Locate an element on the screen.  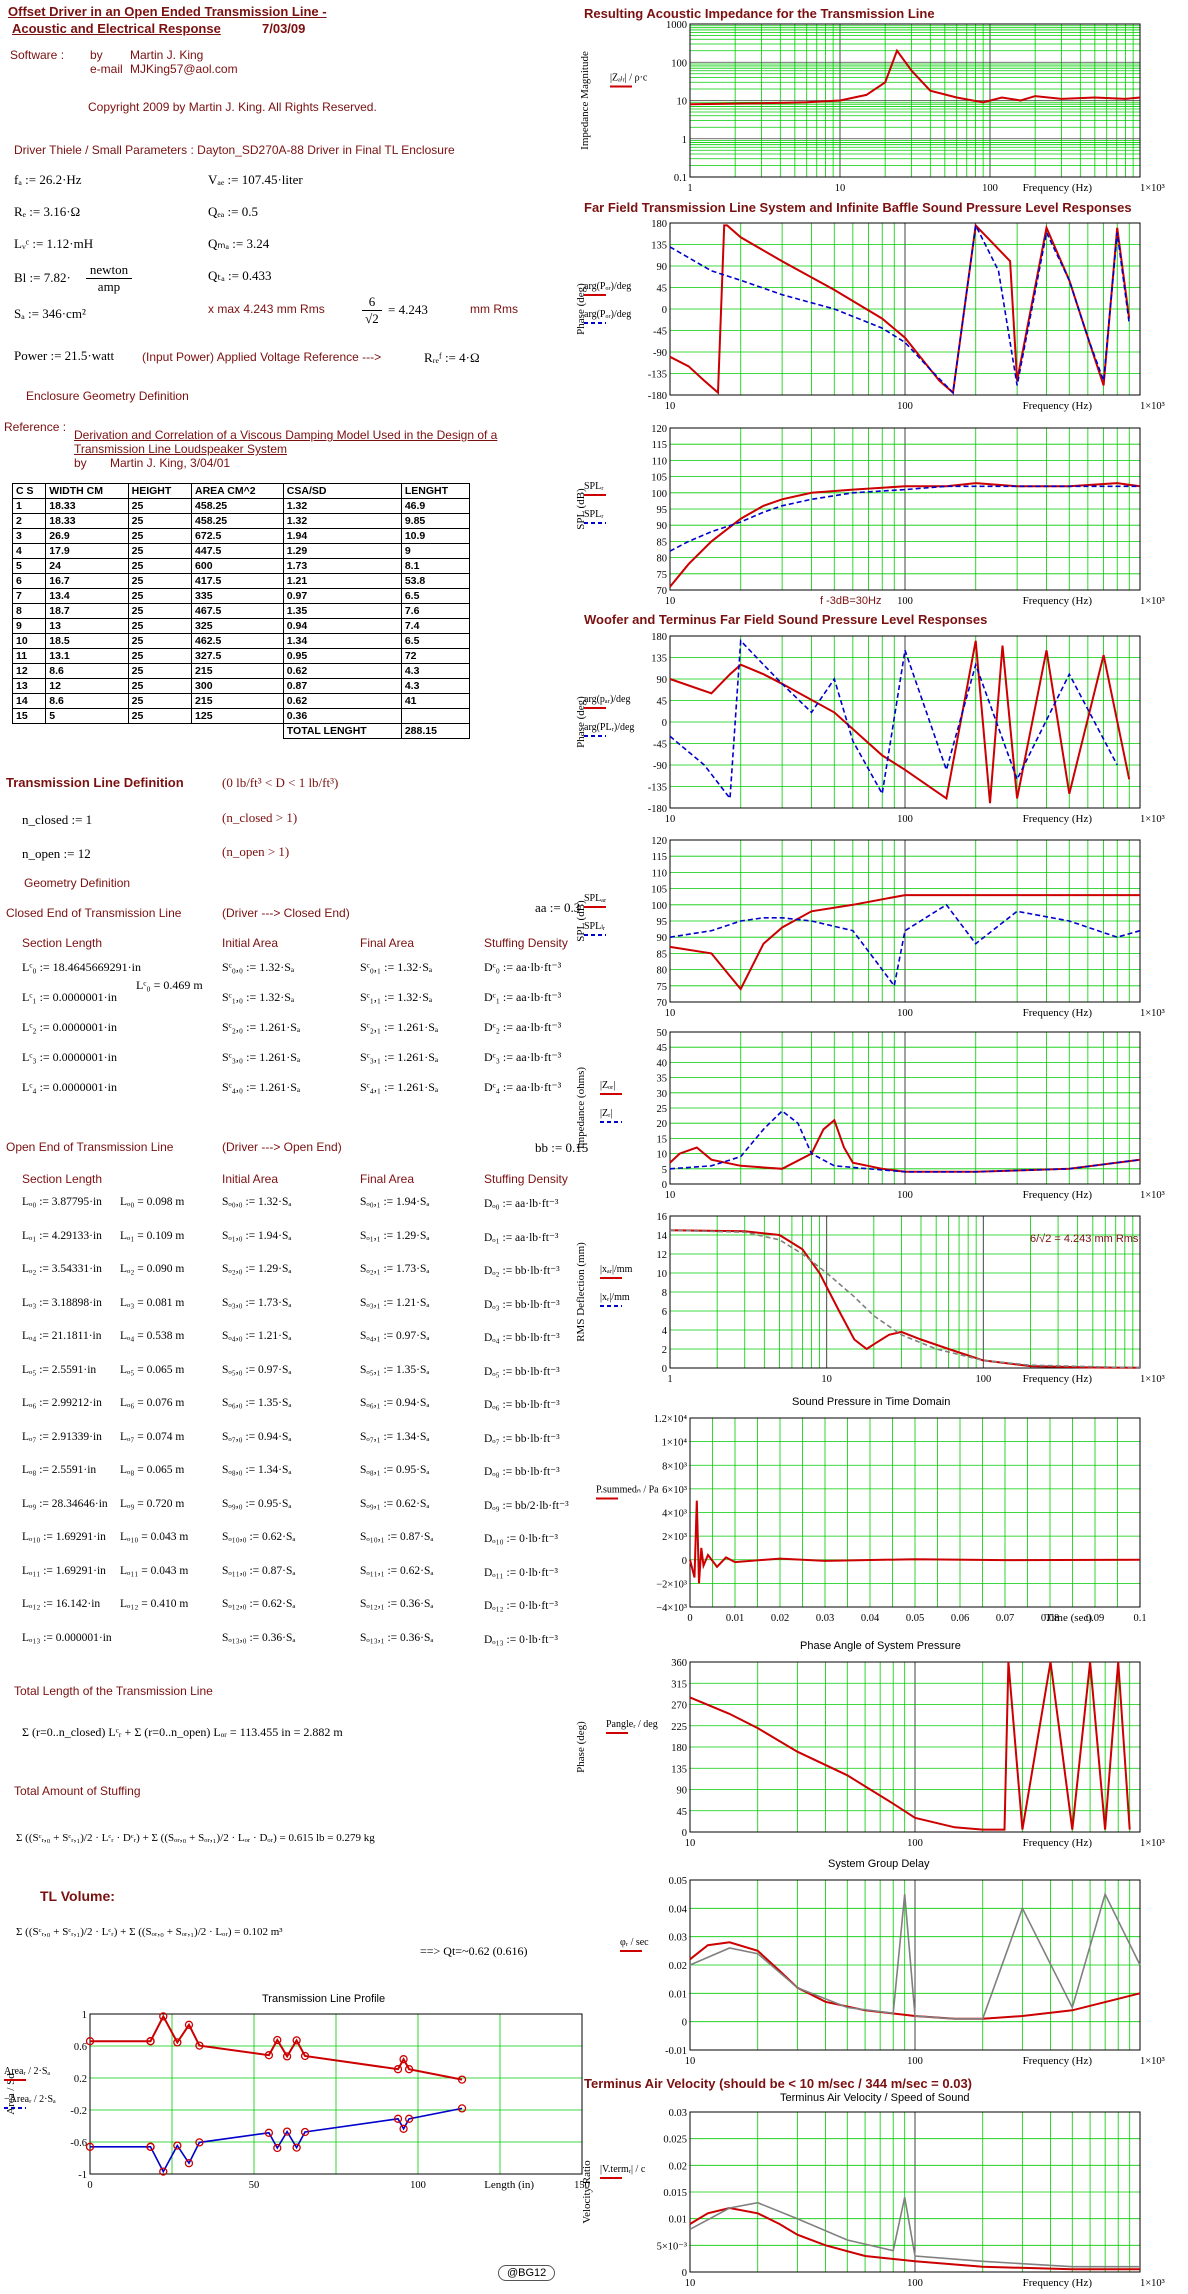
table-cell: 46.9 is located at coordinates (435, 506).